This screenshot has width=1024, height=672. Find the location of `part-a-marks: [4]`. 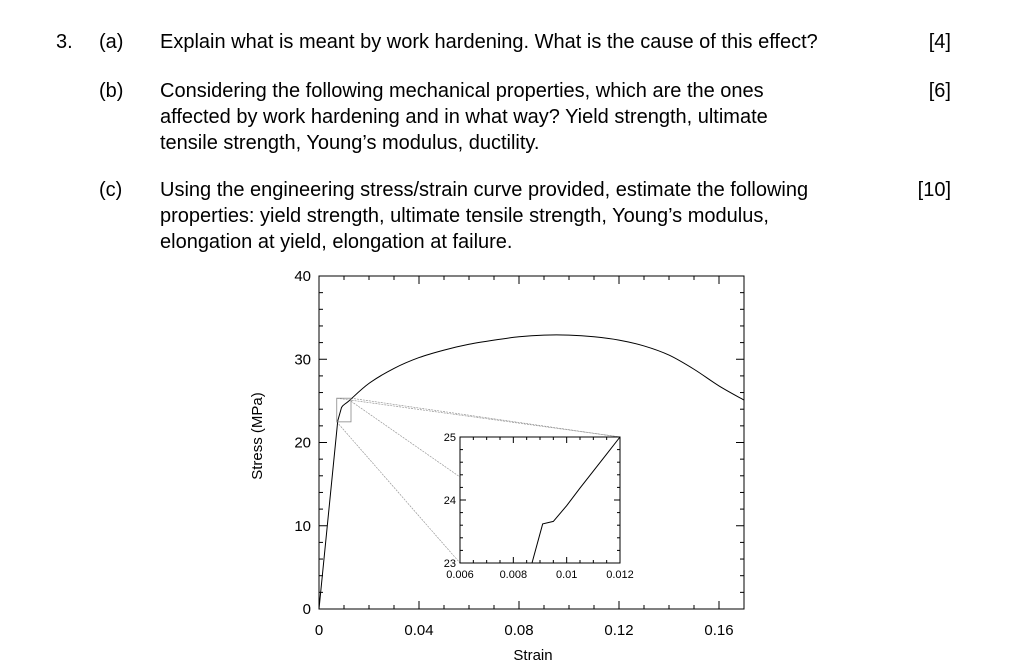

part-a-marks: [4] is located at coordinates (939, 42).